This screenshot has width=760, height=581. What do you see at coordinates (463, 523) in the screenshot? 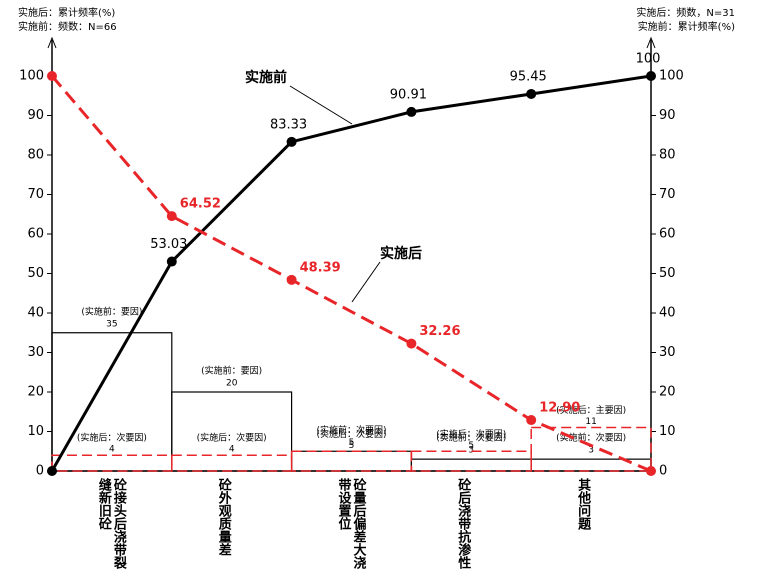
I see `x-tick-label: 砼后浇带抗渗性` at bounding box center [463, 523].